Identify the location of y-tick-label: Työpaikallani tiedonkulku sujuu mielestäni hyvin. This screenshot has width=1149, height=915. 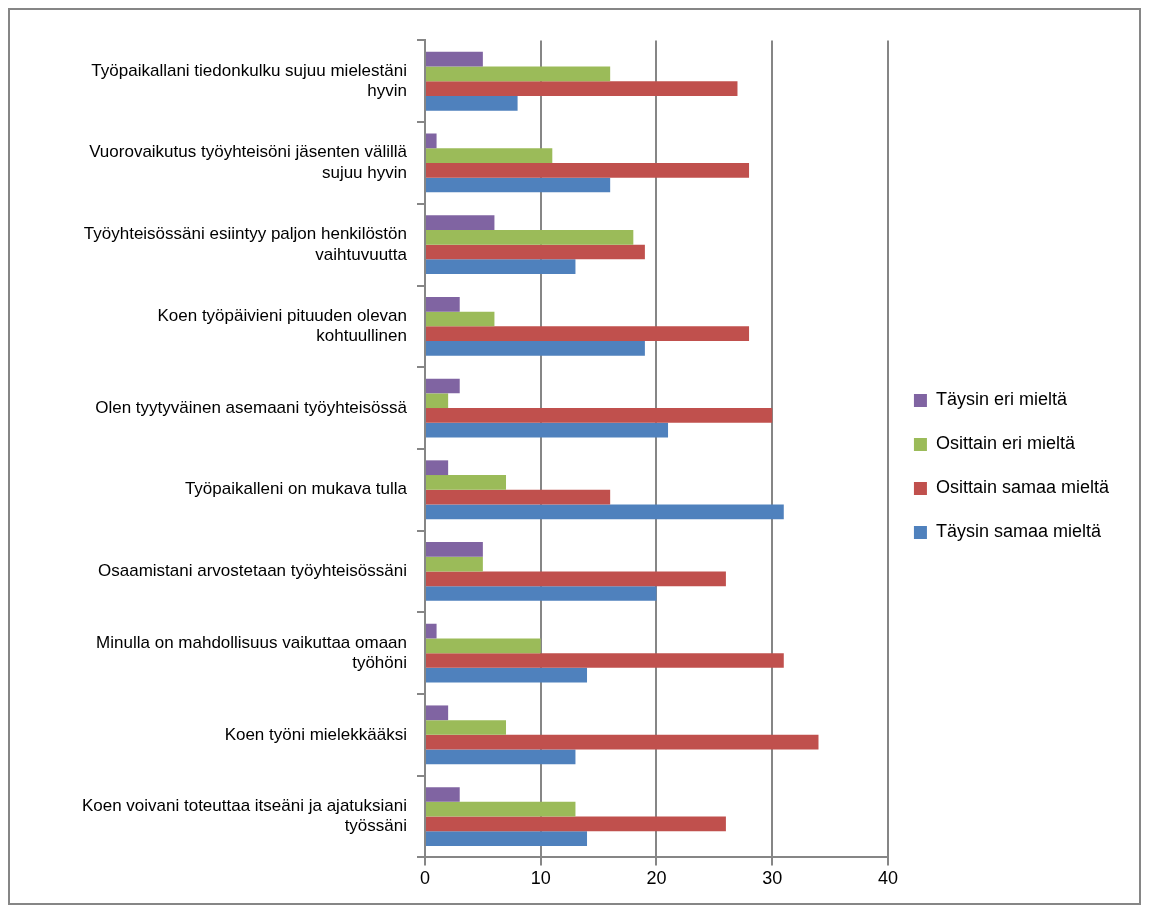
(249, 80).